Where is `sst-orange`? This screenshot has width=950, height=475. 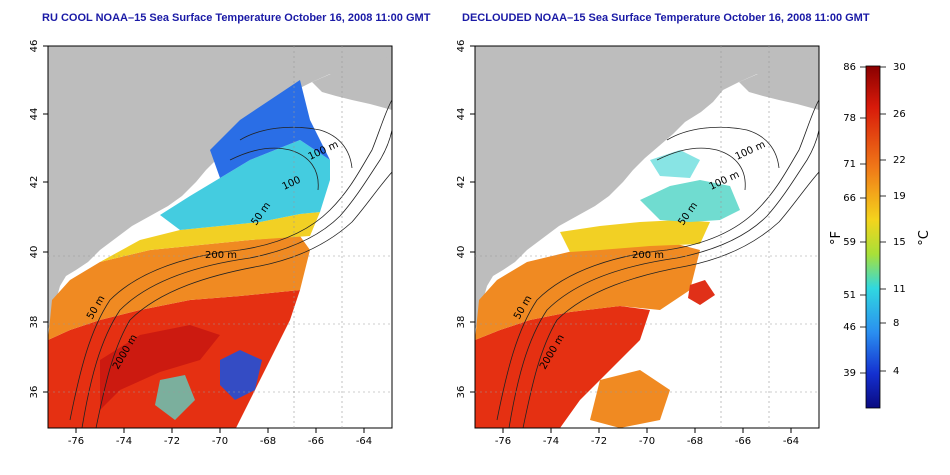 sst-orange is located at coordinates (587, 292).